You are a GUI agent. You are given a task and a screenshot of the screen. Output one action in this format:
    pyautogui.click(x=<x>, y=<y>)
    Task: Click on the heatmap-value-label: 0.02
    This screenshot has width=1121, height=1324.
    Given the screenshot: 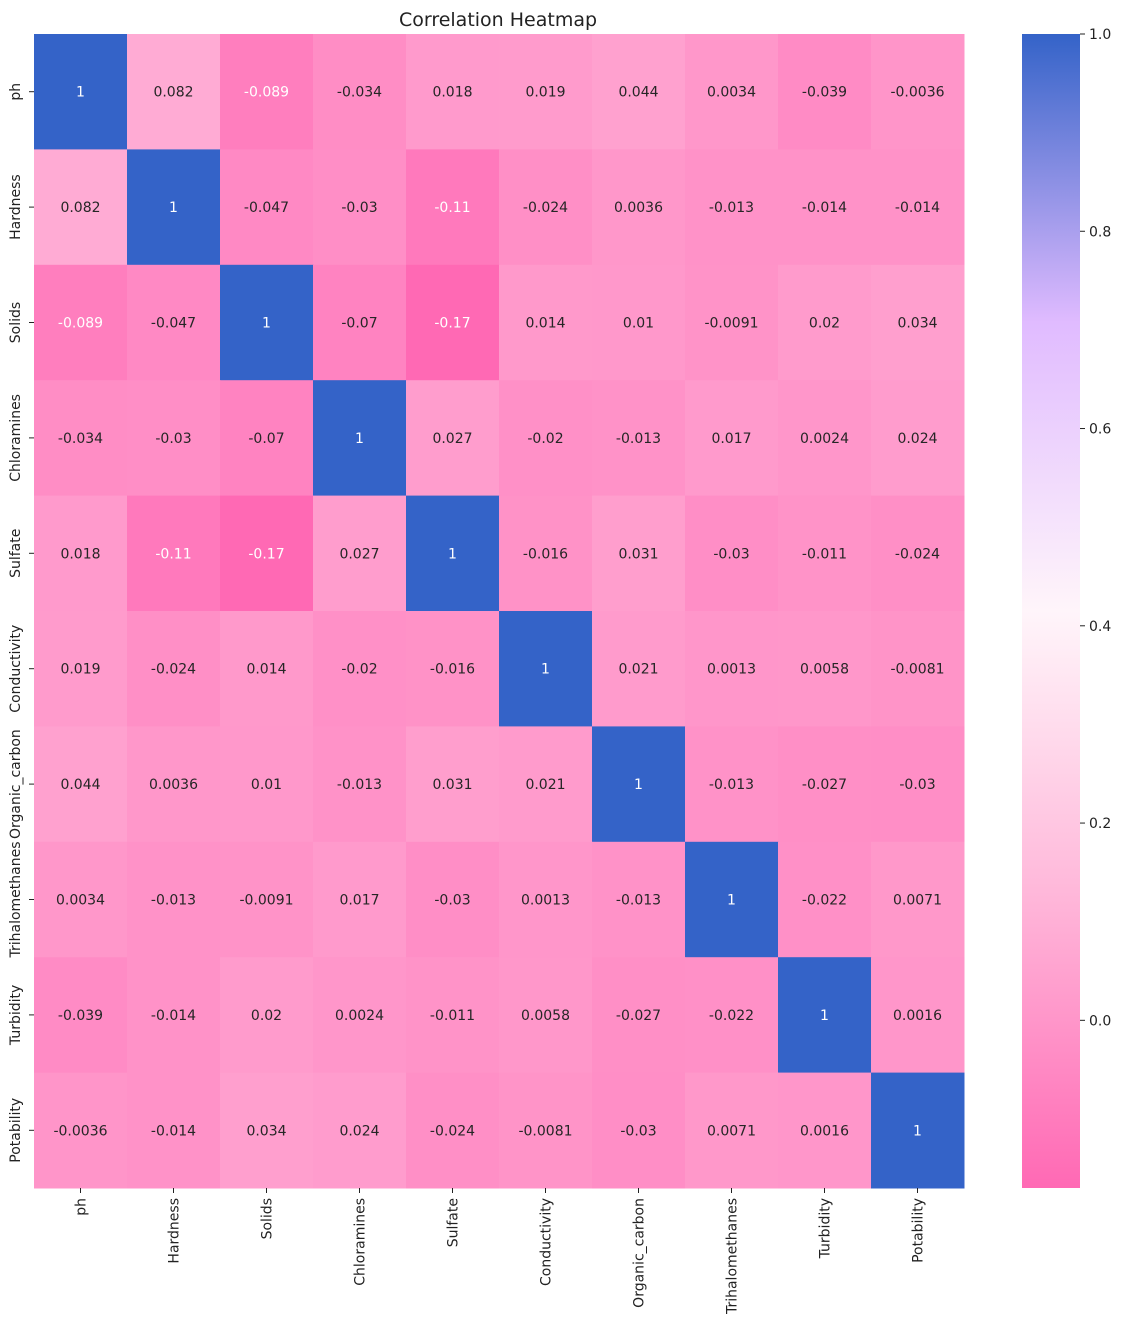 What is the action you would take?
    pyautogui.click(x=824, y=324)
    